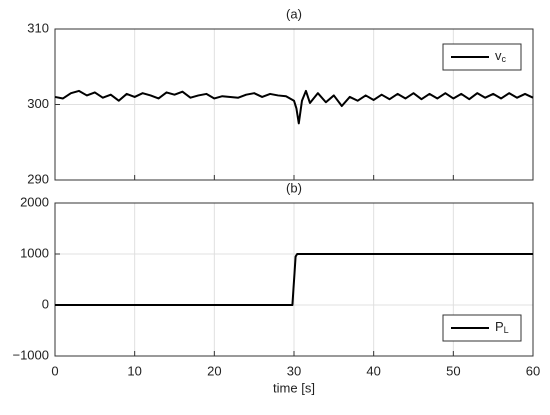  Describe the element at coordinates (34, 201) in the screenshot. I see `y-tick-label: 2000` at that location.